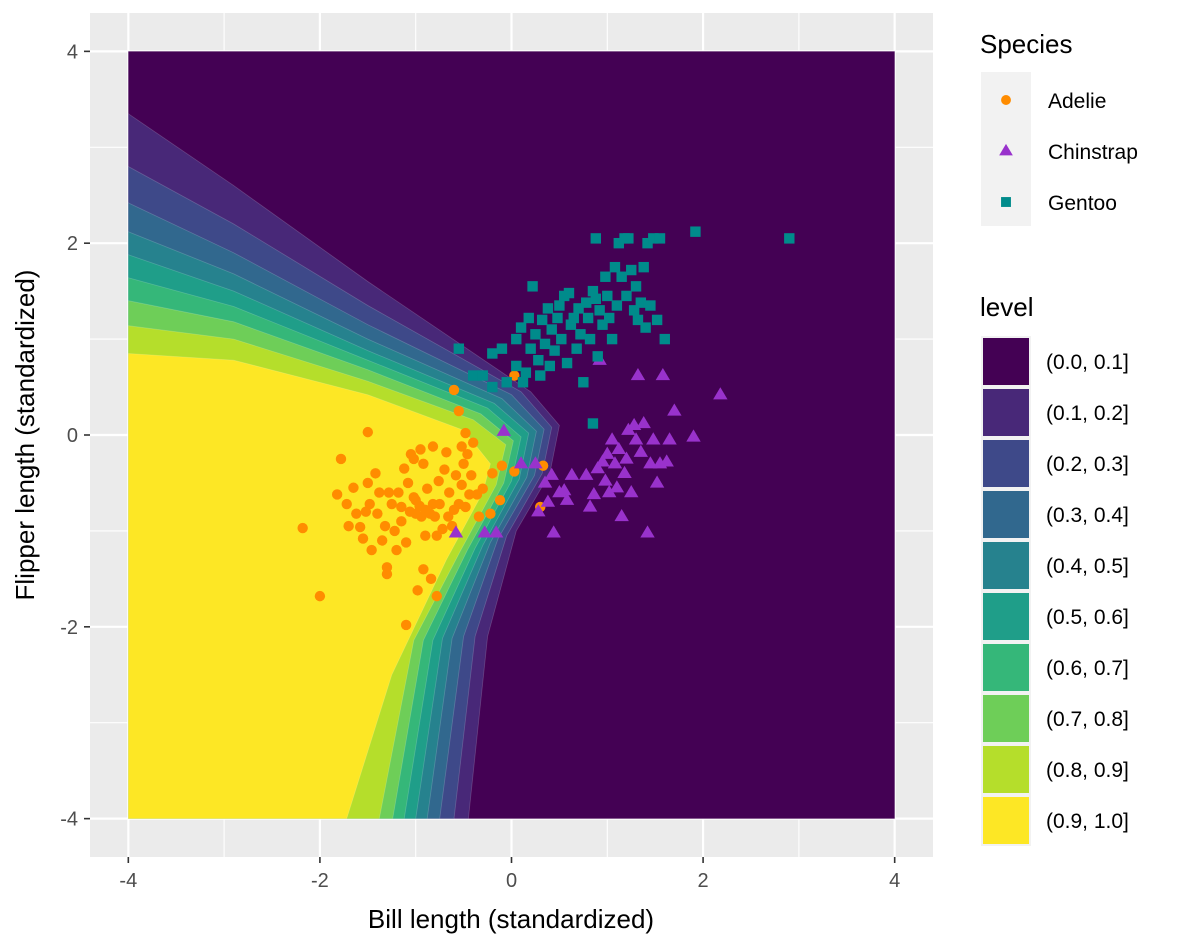  I want to click on x-tick-label: -2, so click(320, 881).